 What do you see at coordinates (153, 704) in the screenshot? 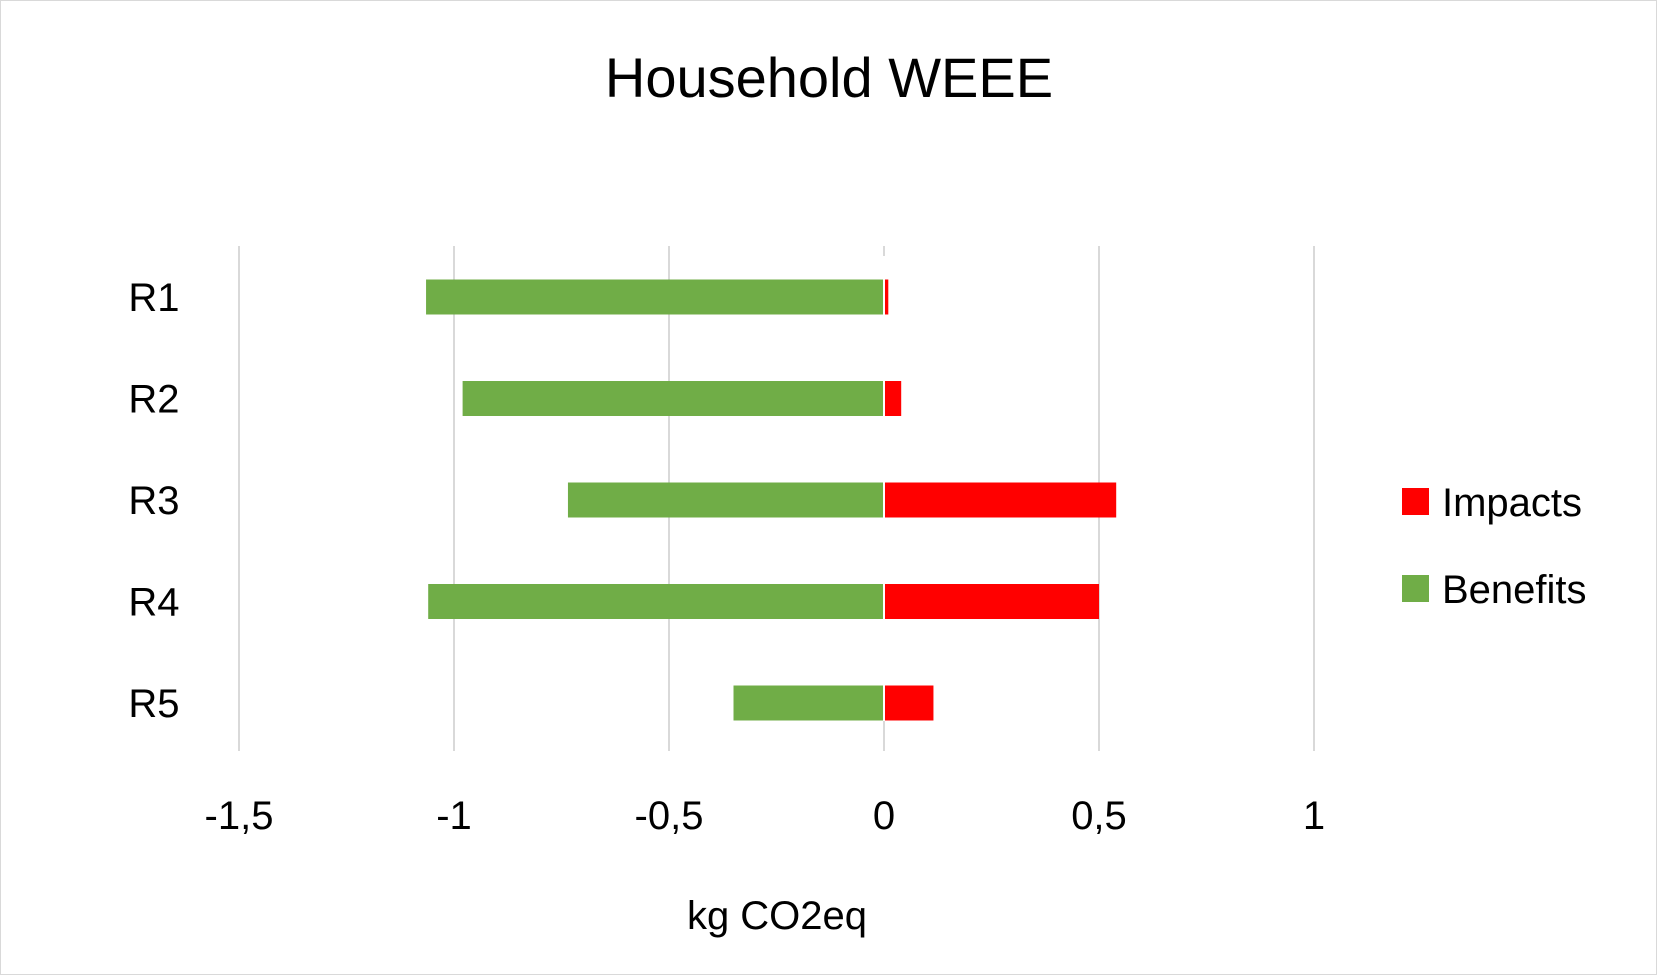
I see `category-label: R5` at bounding box center [153, 704].